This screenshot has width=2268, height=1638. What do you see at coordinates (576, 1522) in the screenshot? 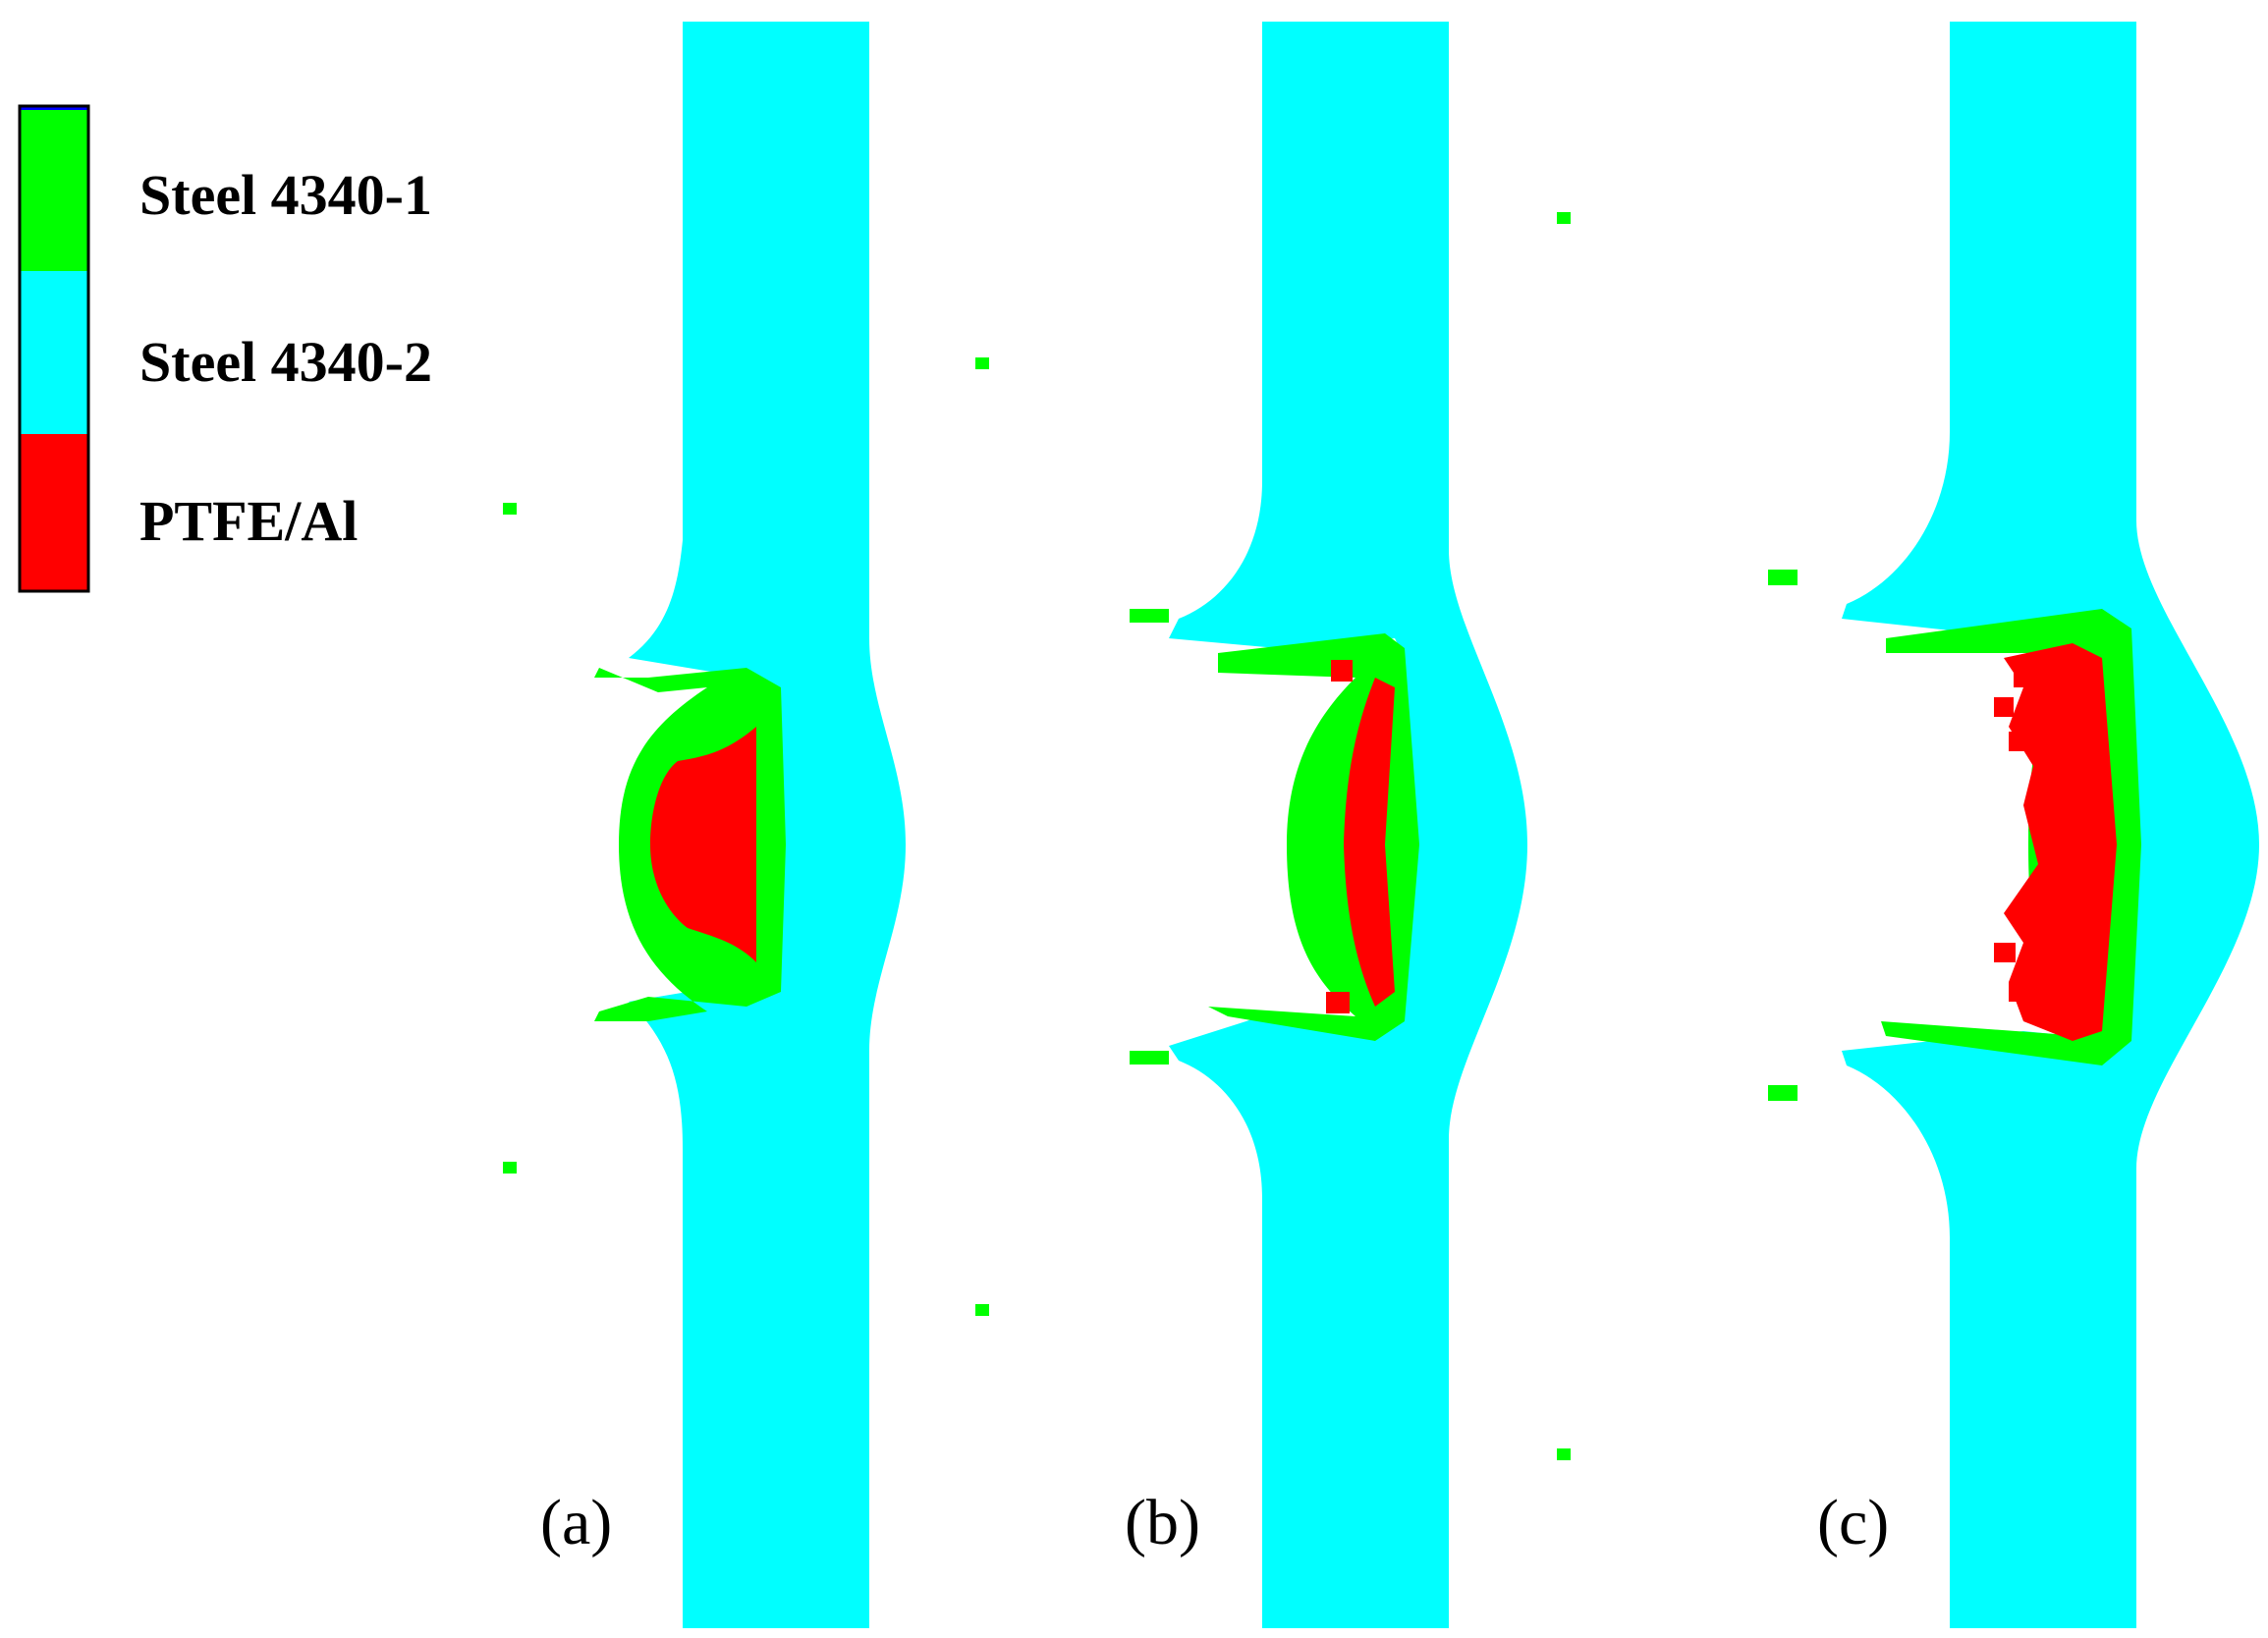
I see `panel-a-label: (a)` at bounding box center [576, 1522].